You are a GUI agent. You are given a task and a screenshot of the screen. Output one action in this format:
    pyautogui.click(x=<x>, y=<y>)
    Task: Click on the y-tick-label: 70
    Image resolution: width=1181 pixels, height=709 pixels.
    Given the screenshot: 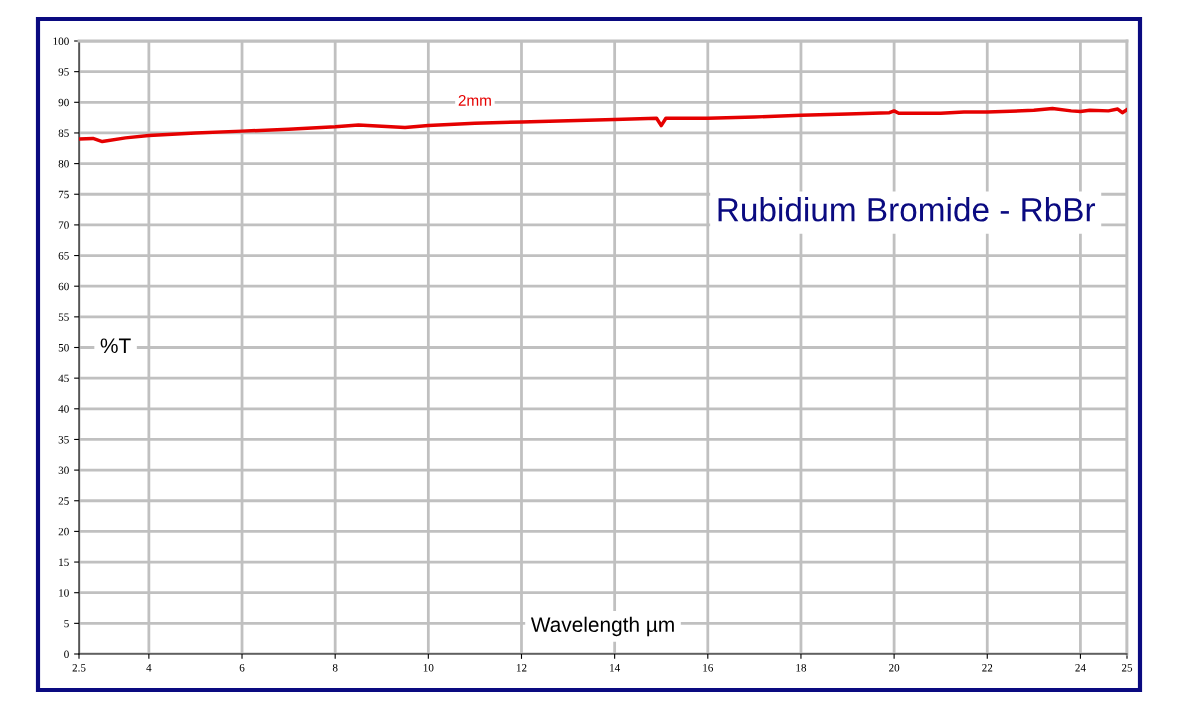 What is the action you would take?
    pyautogui.click(x=63, y=225)
    